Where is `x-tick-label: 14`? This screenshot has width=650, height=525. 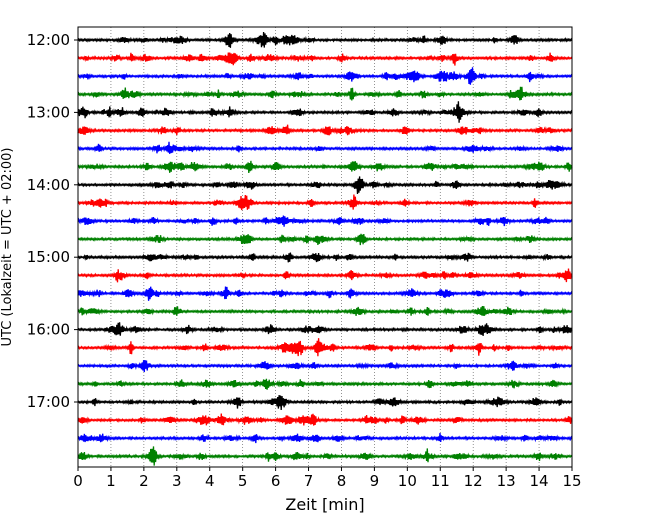
x-tick-label: 14 is located at coordinates (539, 481).